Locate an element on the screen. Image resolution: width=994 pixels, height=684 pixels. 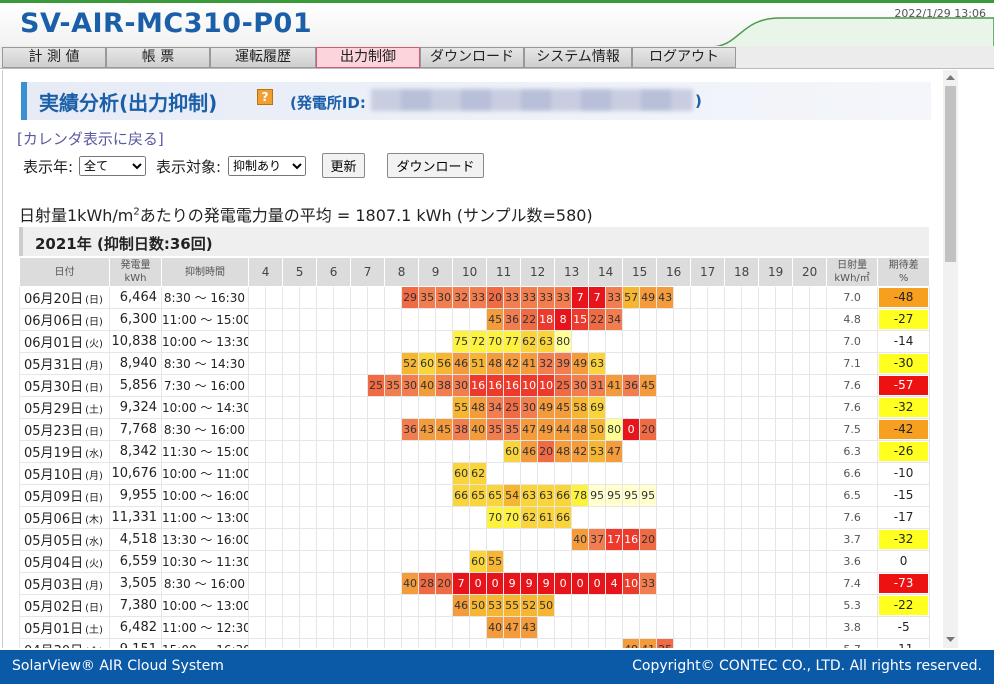
nav-tab: ログアウト is located at coordinates (684, 57).